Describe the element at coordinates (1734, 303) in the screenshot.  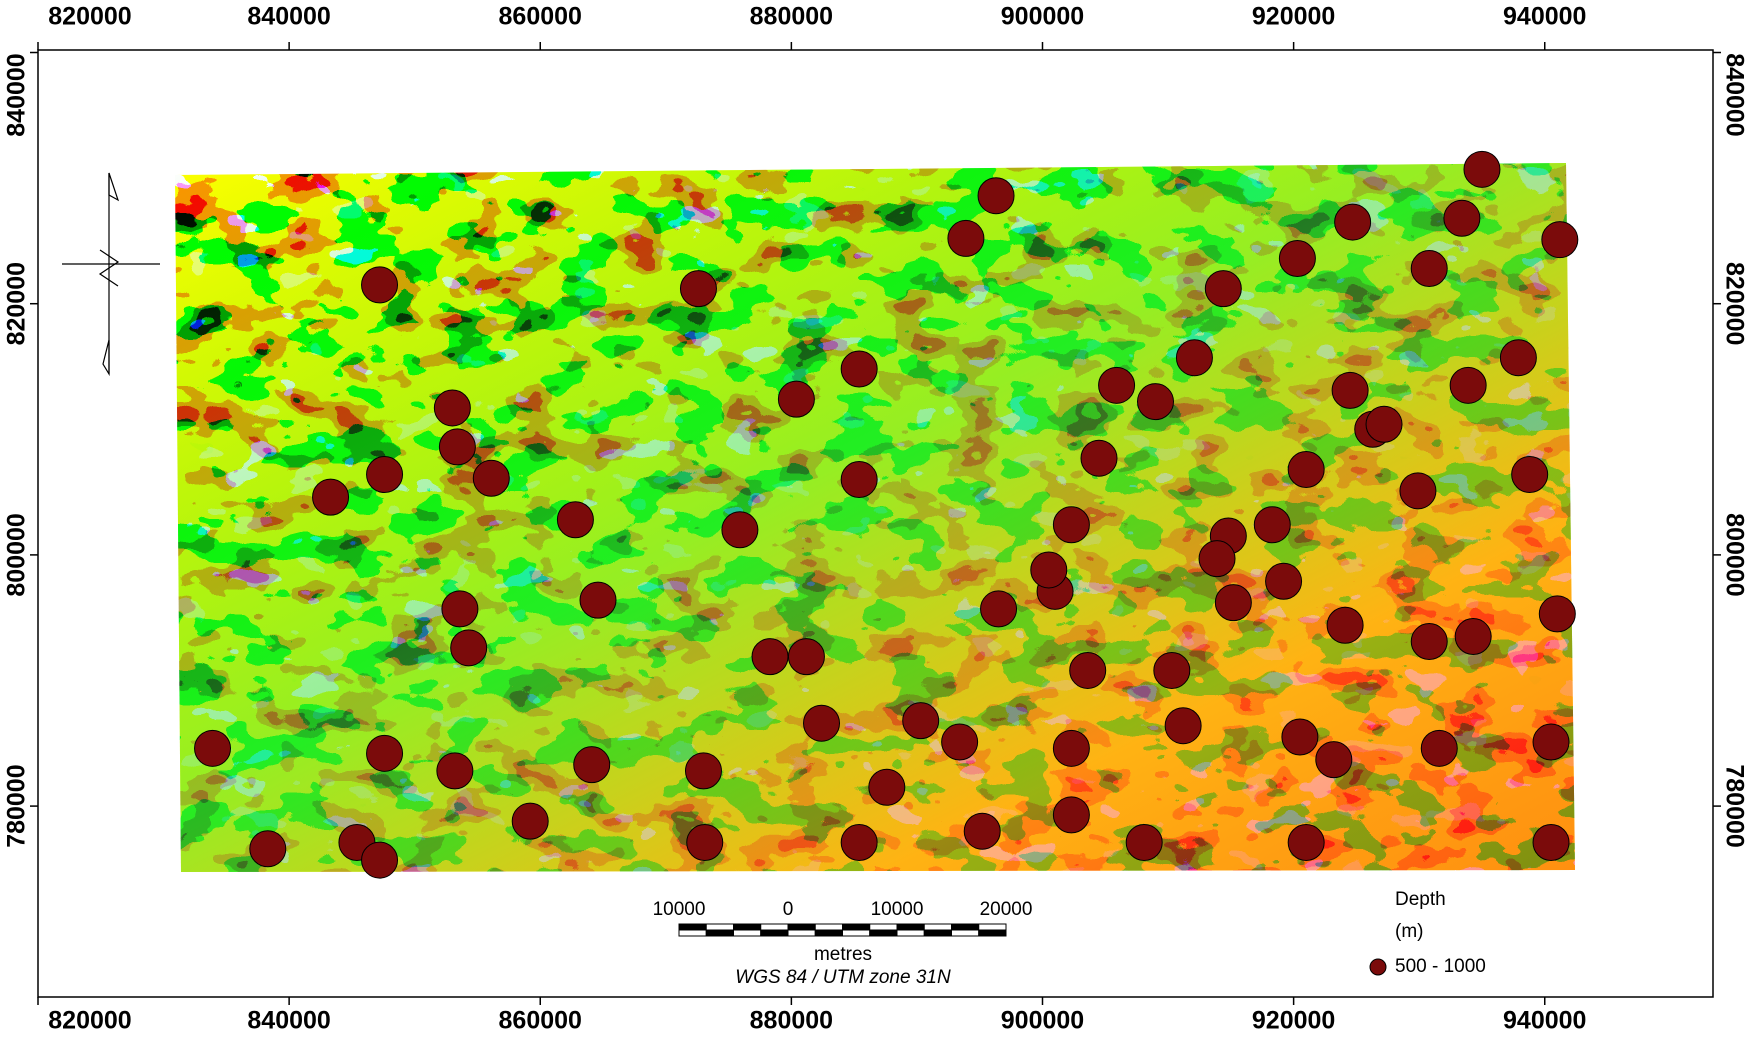
I see `y-tick-label: 820000` at that location.